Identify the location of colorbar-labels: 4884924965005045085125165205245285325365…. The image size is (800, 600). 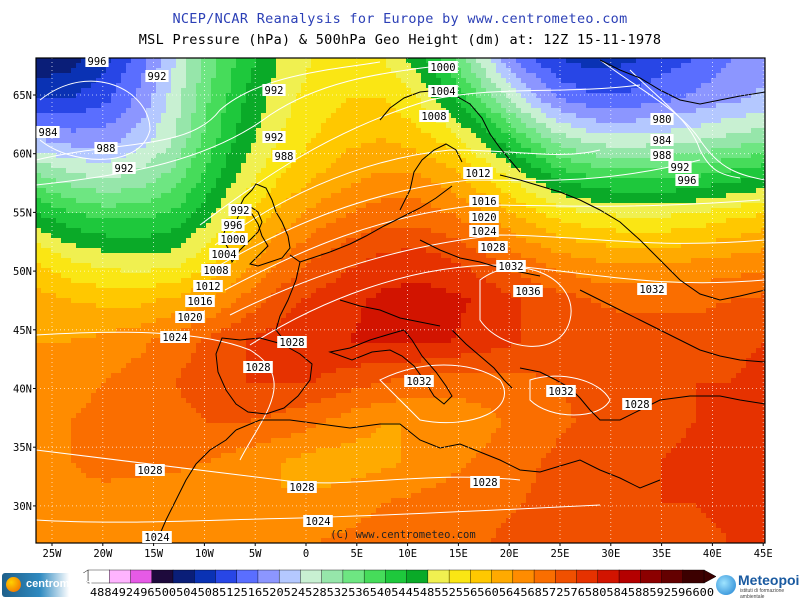
(402, 593).